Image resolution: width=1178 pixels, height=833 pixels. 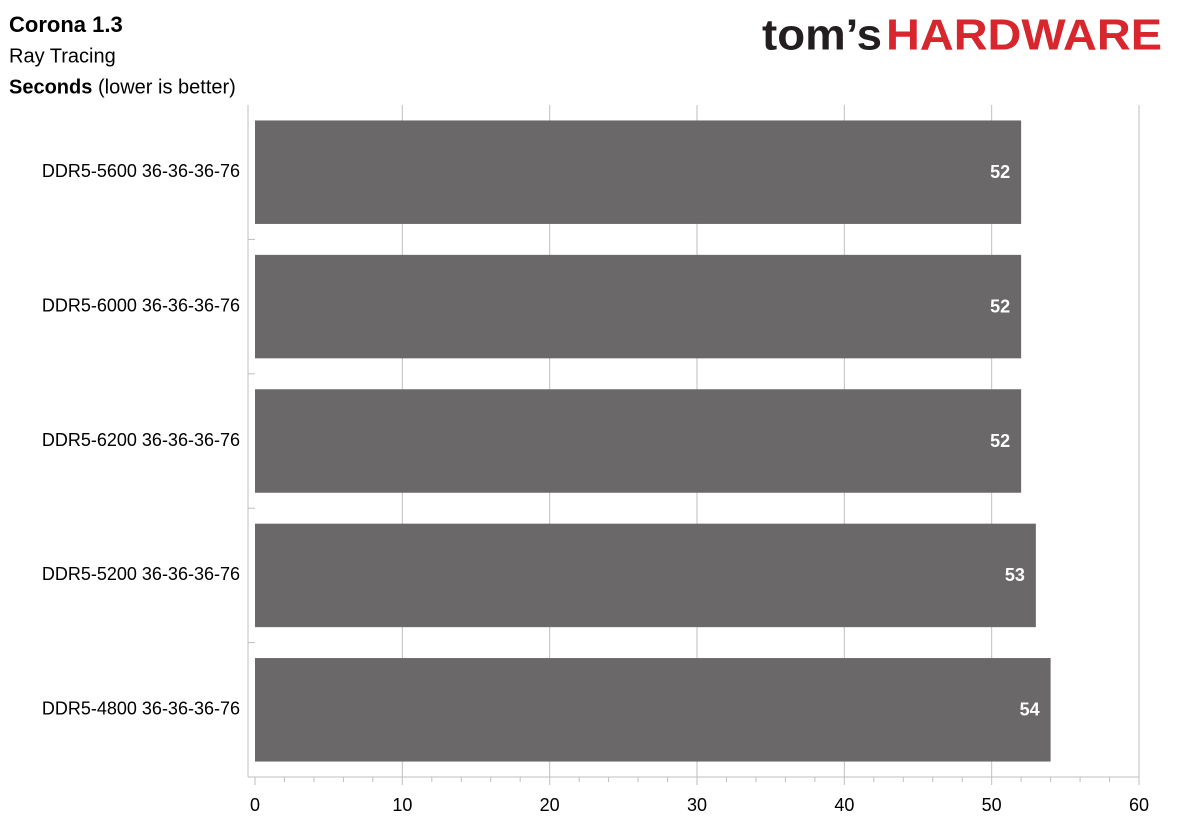 What do you see at coordinates (62, 56) in the screenshot?
I see `chart-subtitle: Ray Tracing` at bounding box center [62, 56].